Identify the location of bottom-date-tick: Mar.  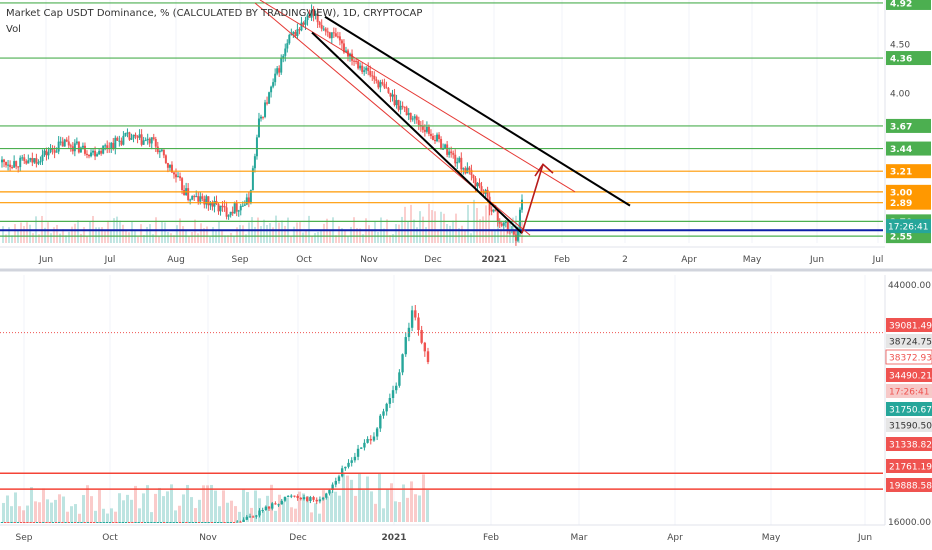
(579, 538).